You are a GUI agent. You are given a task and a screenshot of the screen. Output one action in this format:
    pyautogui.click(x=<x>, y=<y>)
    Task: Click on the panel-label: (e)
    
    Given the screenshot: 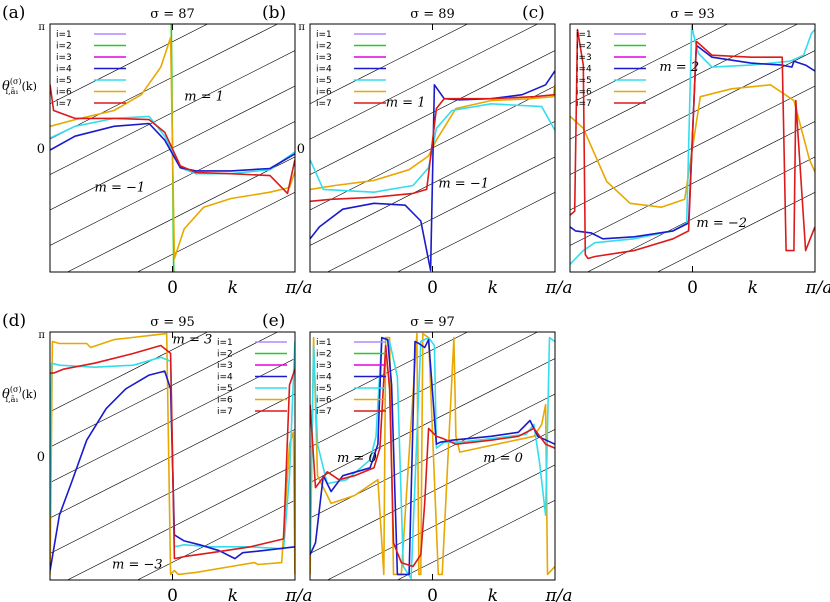 What is the action you would take?
    pyautogui.click(x=273, y=321)
    